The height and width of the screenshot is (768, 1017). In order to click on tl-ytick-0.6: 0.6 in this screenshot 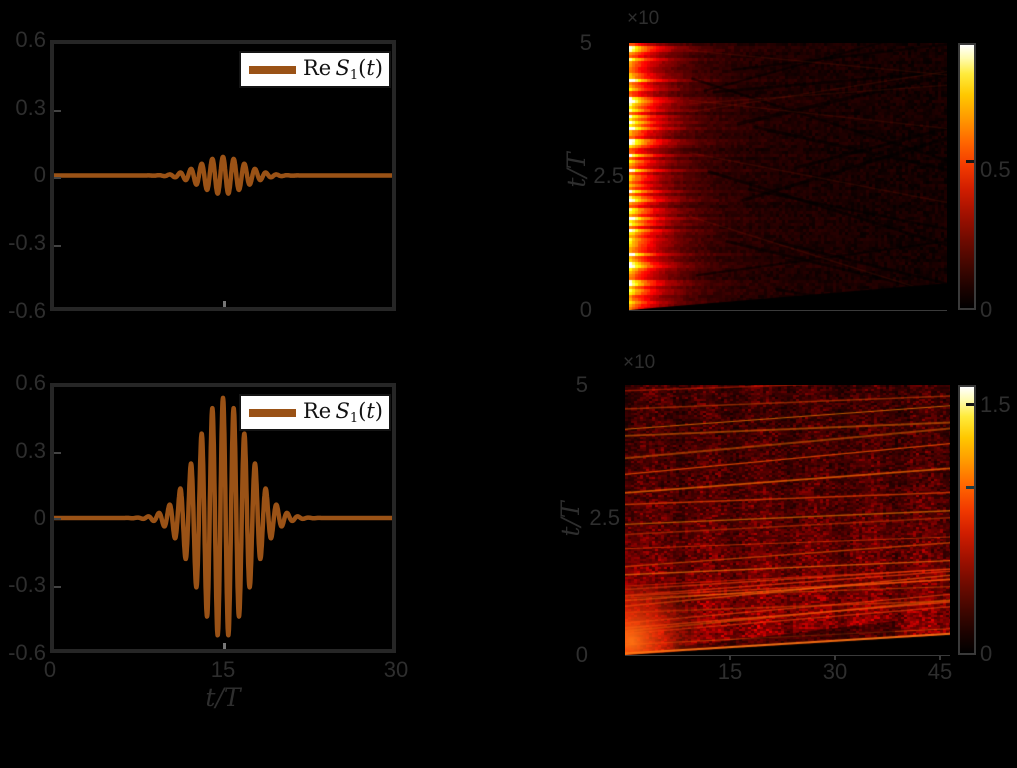, I will do `click(30, 39)`.